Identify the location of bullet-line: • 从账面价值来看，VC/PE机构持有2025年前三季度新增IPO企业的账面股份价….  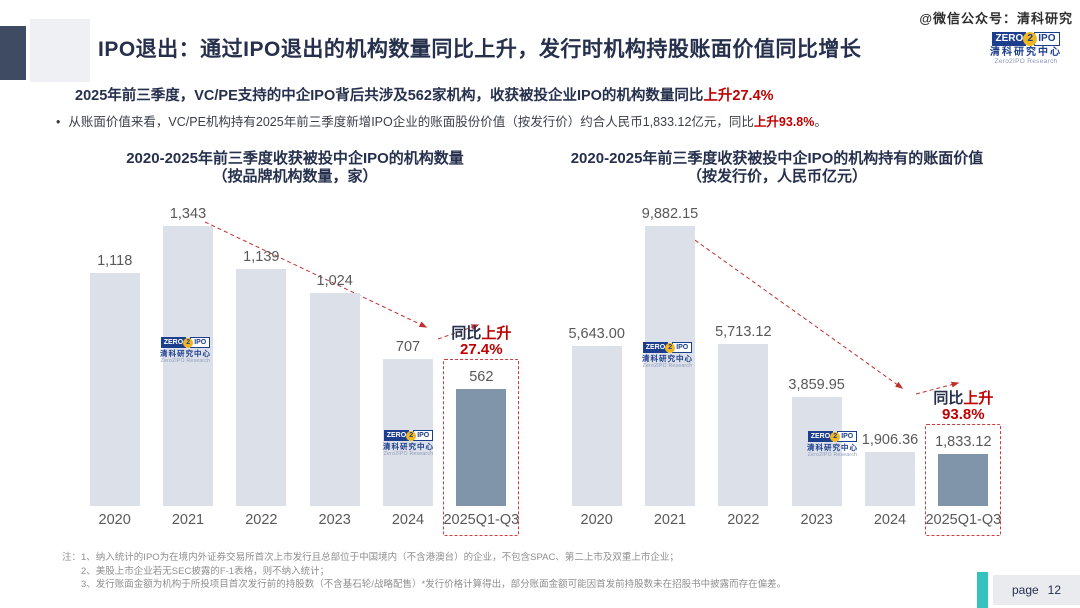
(441, 120).